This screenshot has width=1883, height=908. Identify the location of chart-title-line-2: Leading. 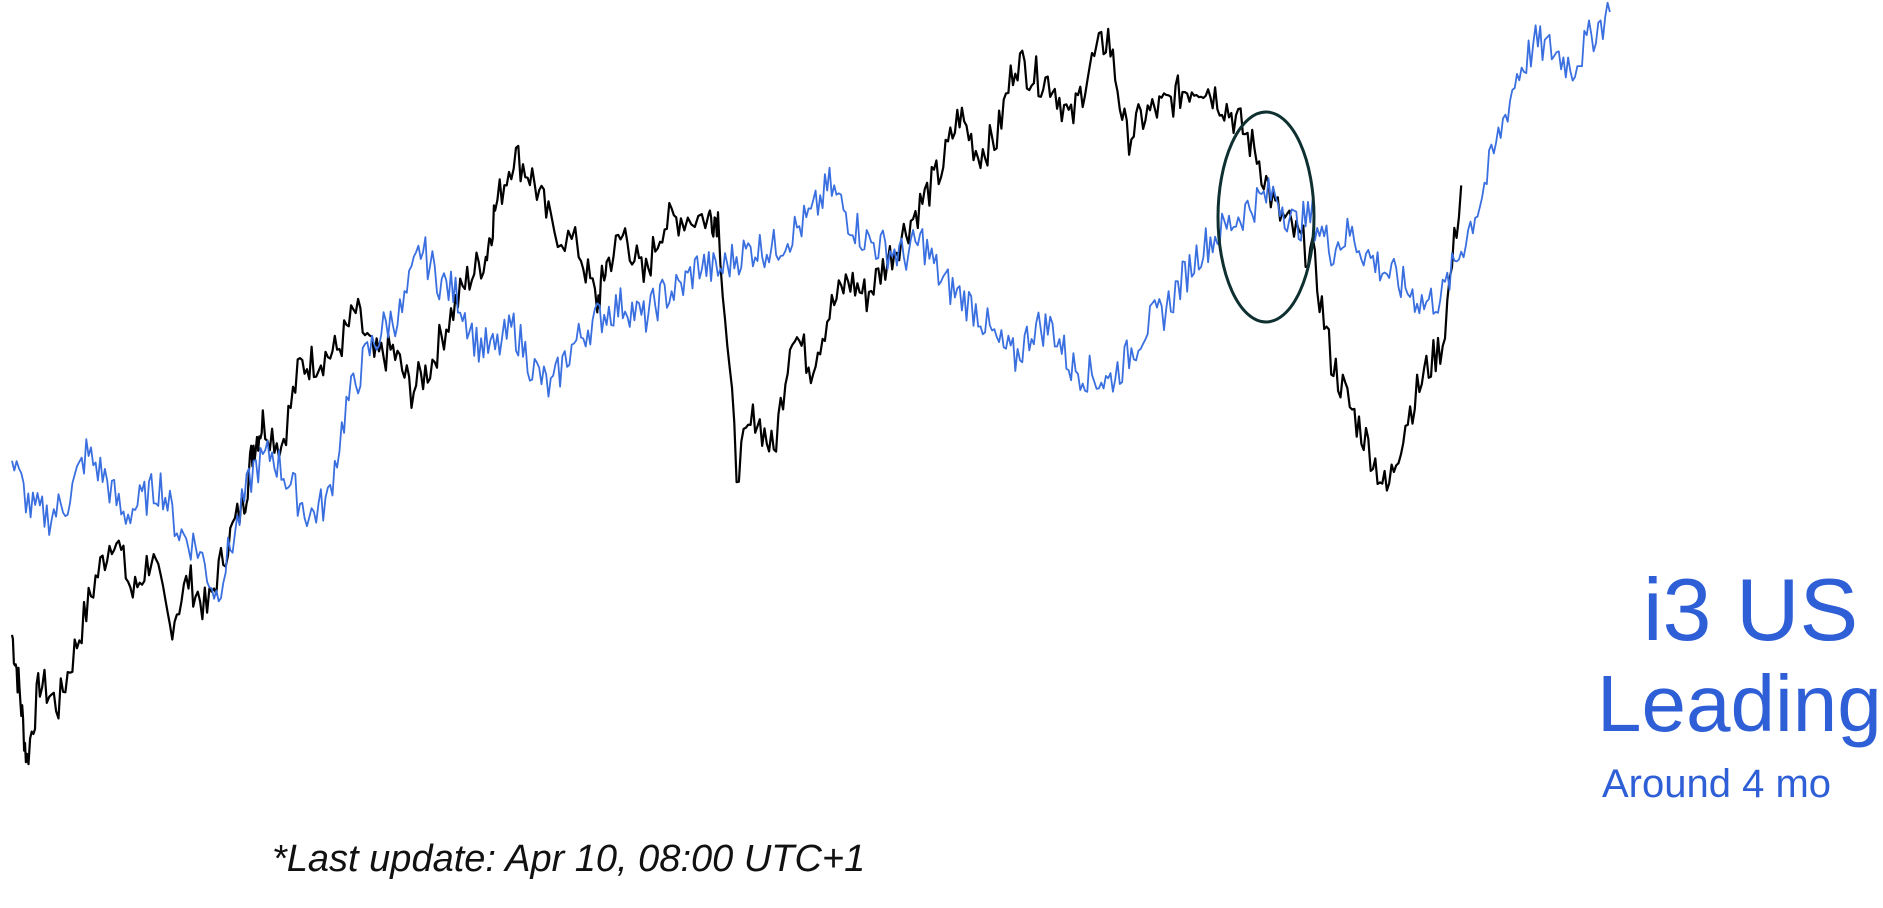
(1739, 703).